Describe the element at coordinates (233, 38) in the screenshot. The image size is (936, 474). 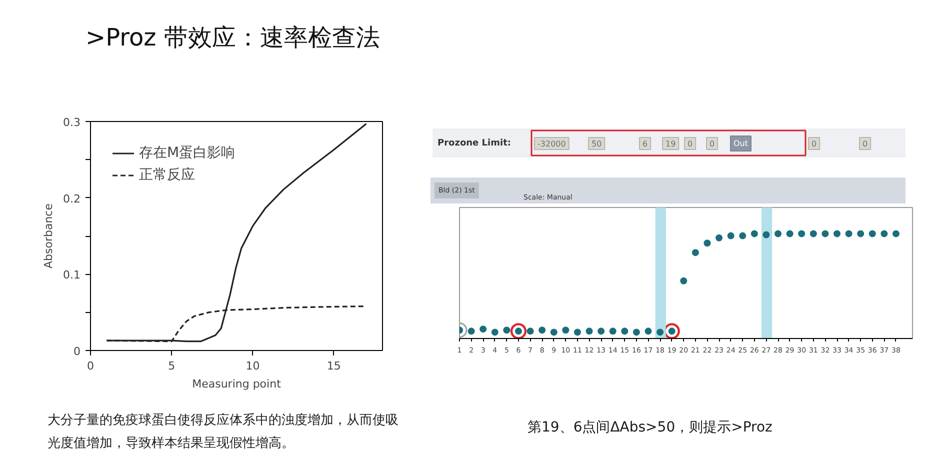
I see `chart-title: >Proz 带效应：速率检查法` at that location.